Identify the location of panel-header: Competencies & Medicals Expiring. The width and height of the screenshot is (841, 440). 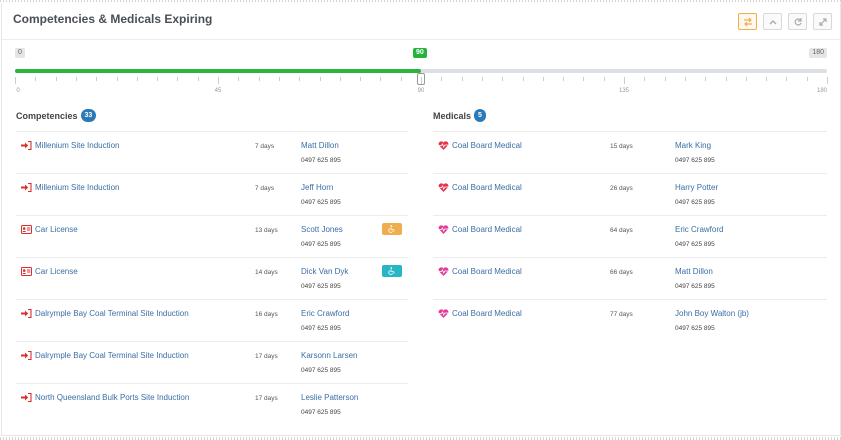
(421, 21).